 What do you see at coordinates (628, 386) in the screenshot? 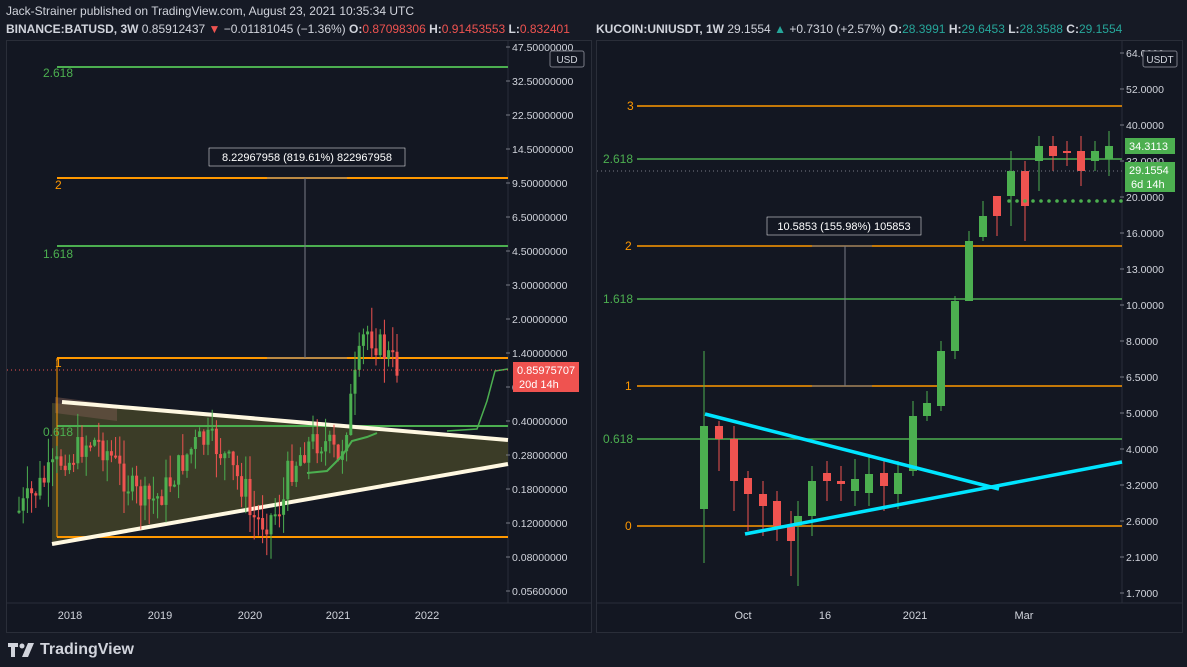
I see `right-fib-label-4: 1` at bounding box center [628, 386].